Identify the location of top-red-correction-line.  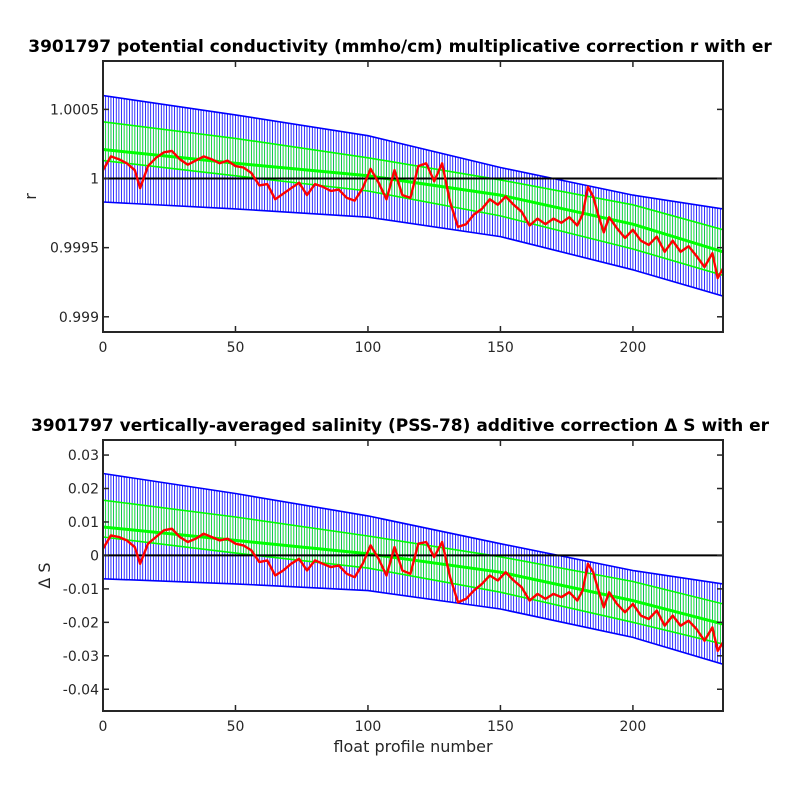
(413, 214).